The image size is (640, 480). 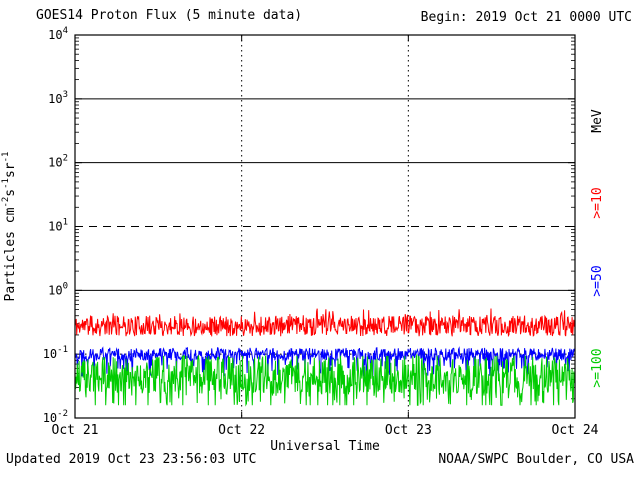 I want to click on x-tick-label: Oct 21, so click(x=75, y=430).